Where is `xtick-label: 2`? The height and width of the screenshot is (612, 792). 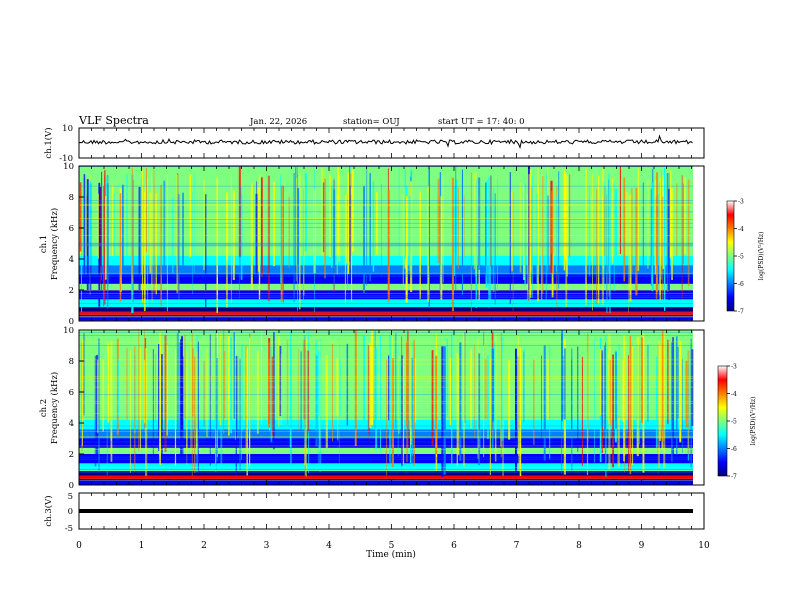
xtick-label: 2 is located at coordinates (204, 546).